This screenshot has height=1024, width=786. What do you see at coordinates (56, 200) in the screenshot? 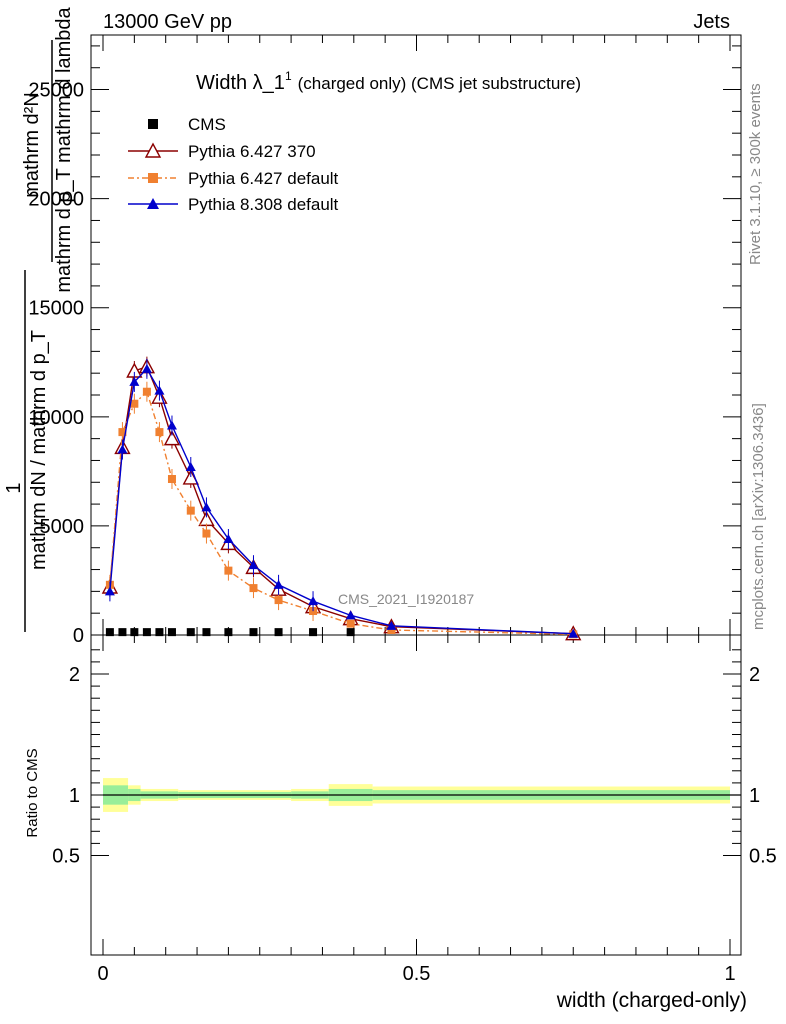
I see `y-tick-label: 20000` at bounding box center [56, 200].